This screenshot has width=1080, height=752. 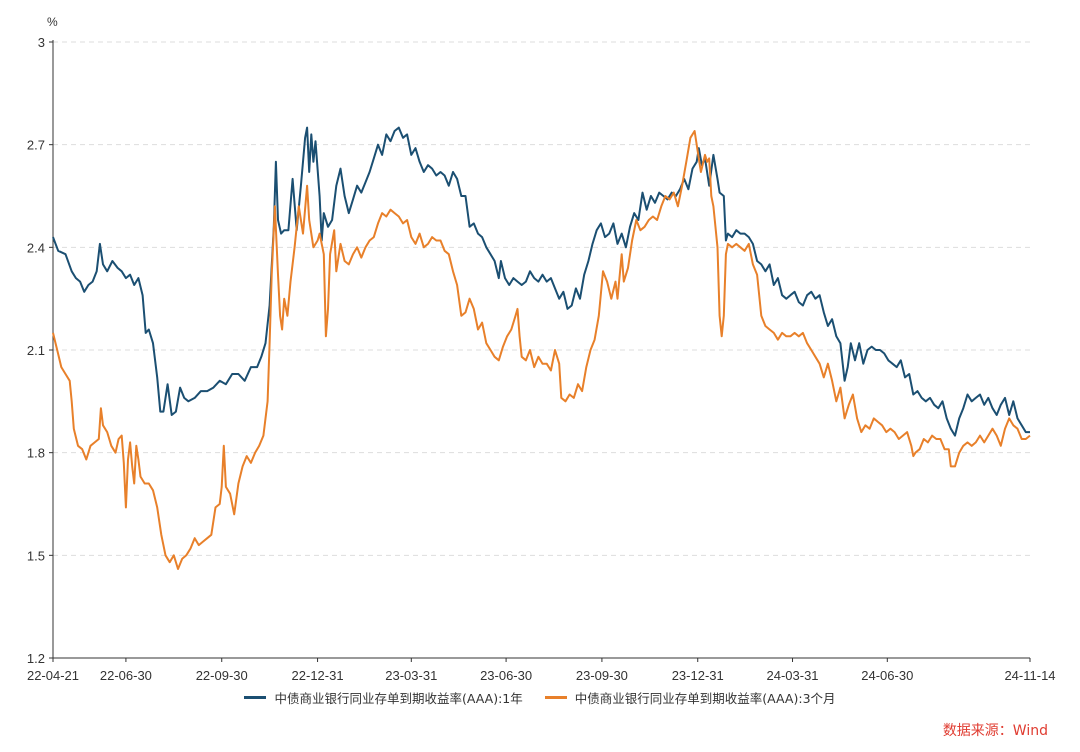 What do you see at coordinates (36, 453) in the screenshot?
I see `y-tick-label: 1.8` at bounding box center [36, 453].